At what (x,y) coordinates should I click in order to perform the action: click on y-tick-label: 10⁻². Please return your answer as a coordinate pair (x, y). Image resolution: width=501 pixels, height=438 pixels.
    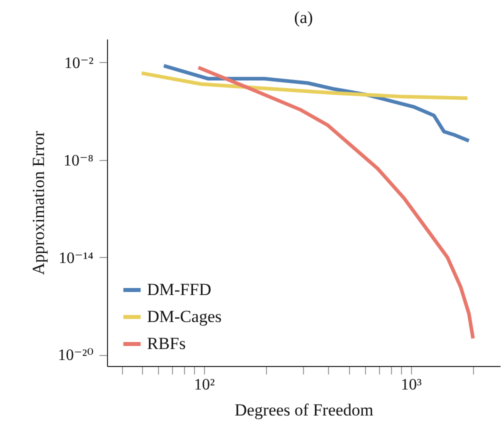
    Looking at the image, I should click on (79, 63).